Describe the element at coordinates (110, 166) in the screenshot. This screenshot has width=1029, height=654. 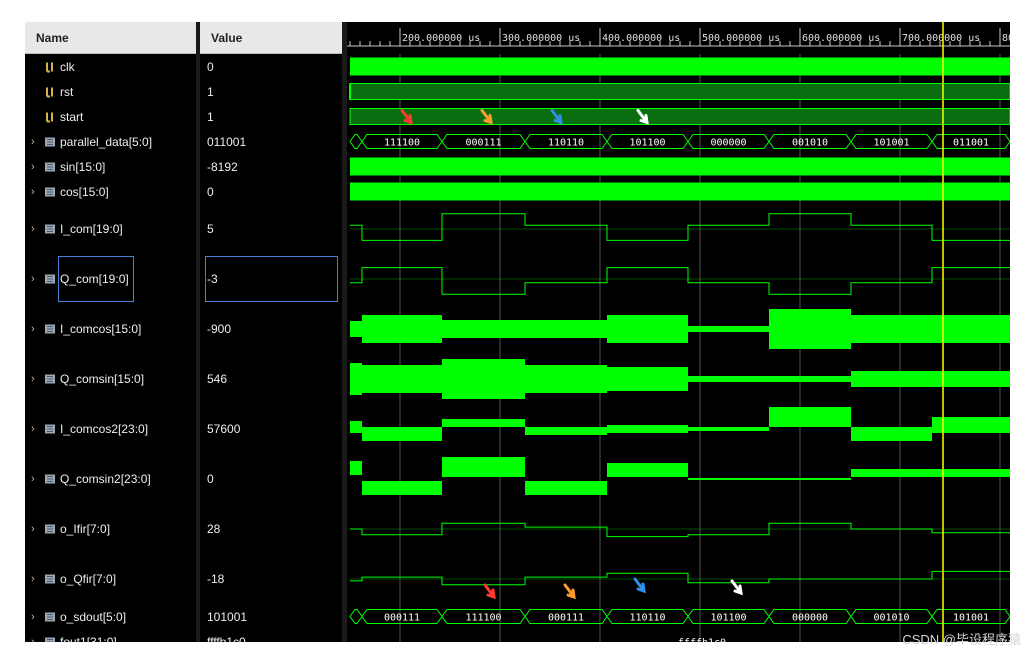
I see `signal-row-sin: › sin[15:0]` at that location.